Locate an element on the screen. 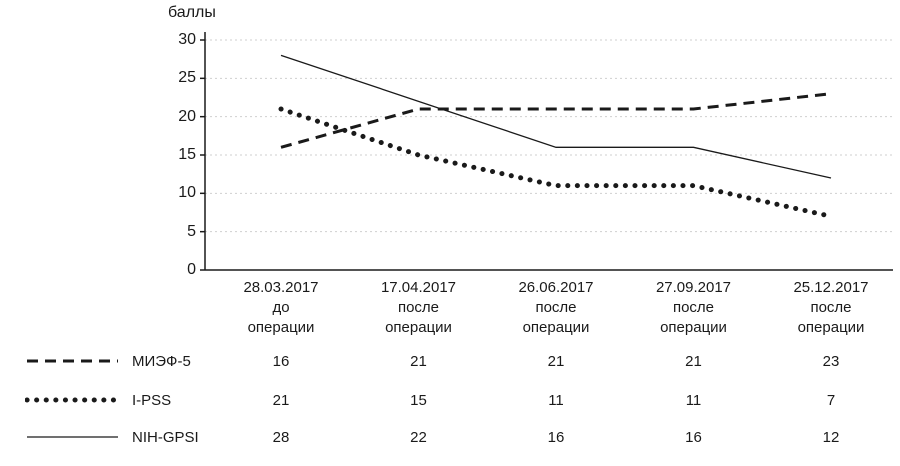 The width and height of the screenshot is (900, 466). y-tick-label: 10 is located at coordinates (187, 193).